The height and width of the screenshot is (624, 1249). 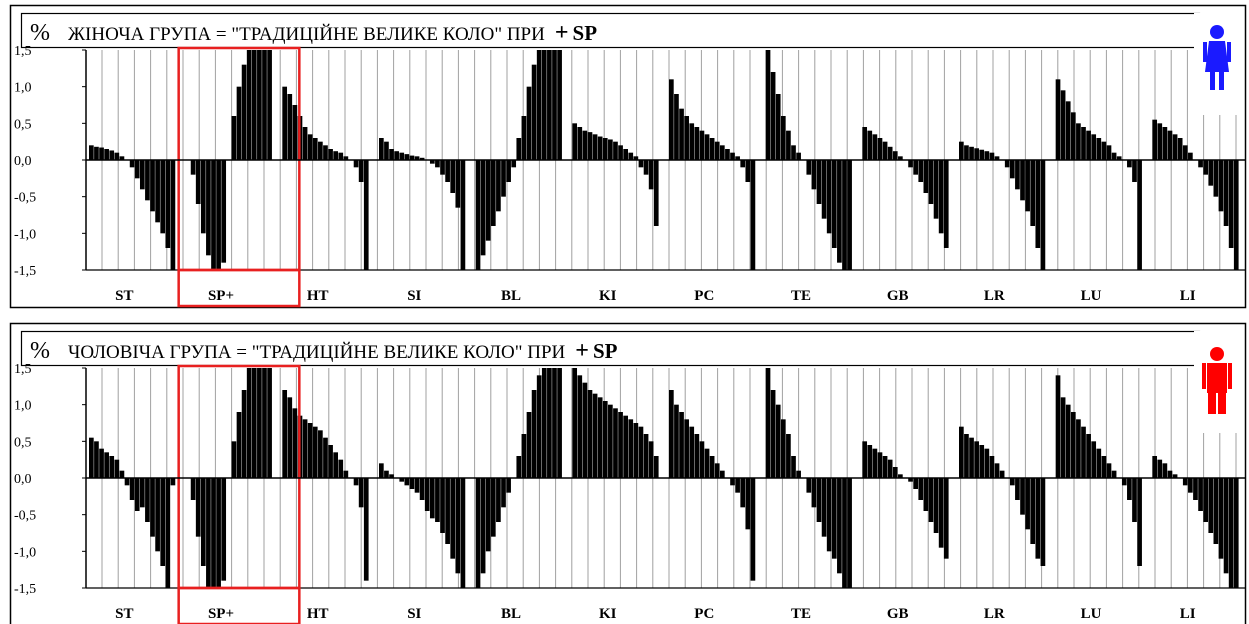 What do you see at coordinates (898, 296) in the screenshot?
I see `category-label: GB` at bounding box center [898, 296].